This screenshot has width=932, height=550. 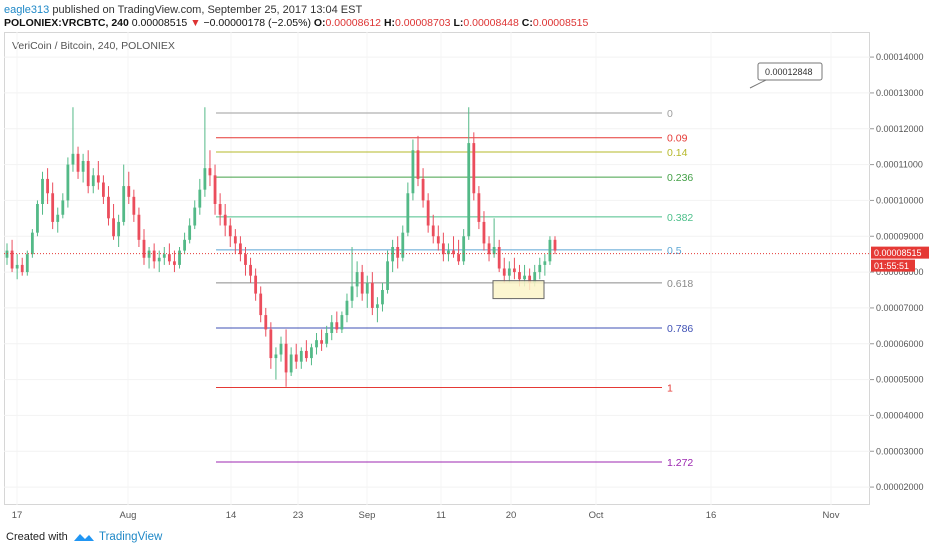 I want to click on x-tick-label: 17, so click(x=17, y=515).